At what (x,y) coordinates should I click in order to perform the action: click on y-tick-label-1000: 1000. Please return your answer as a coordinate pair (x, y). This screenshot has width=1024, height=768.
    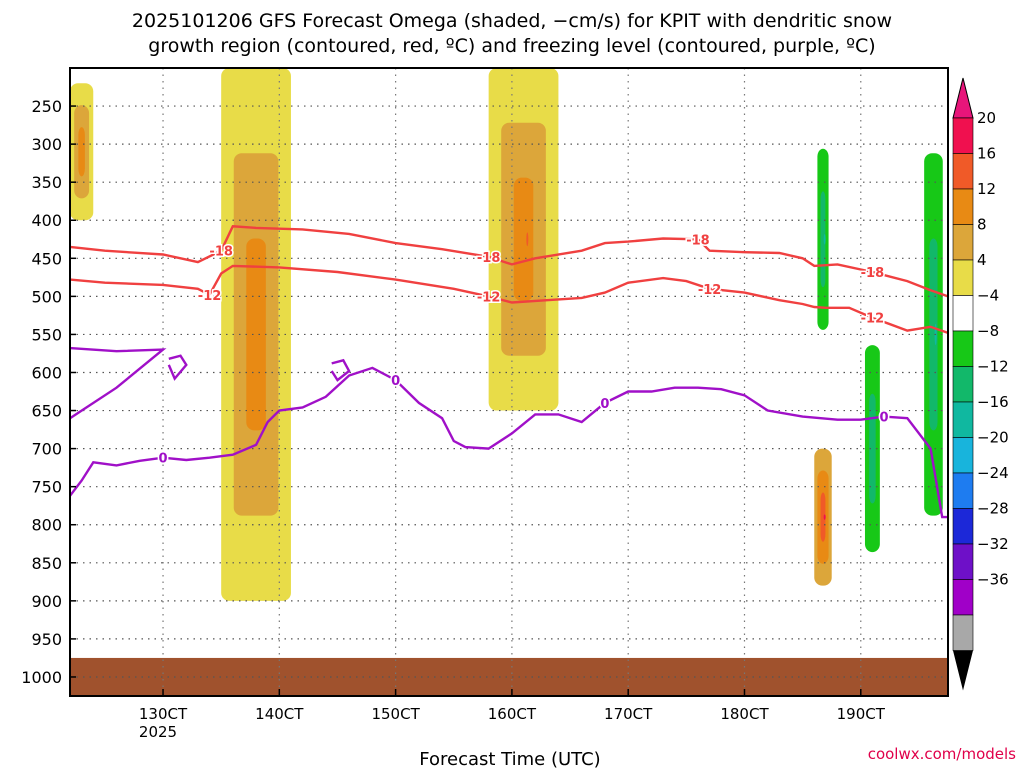
    Looking at the image, I should click on (41, 677).